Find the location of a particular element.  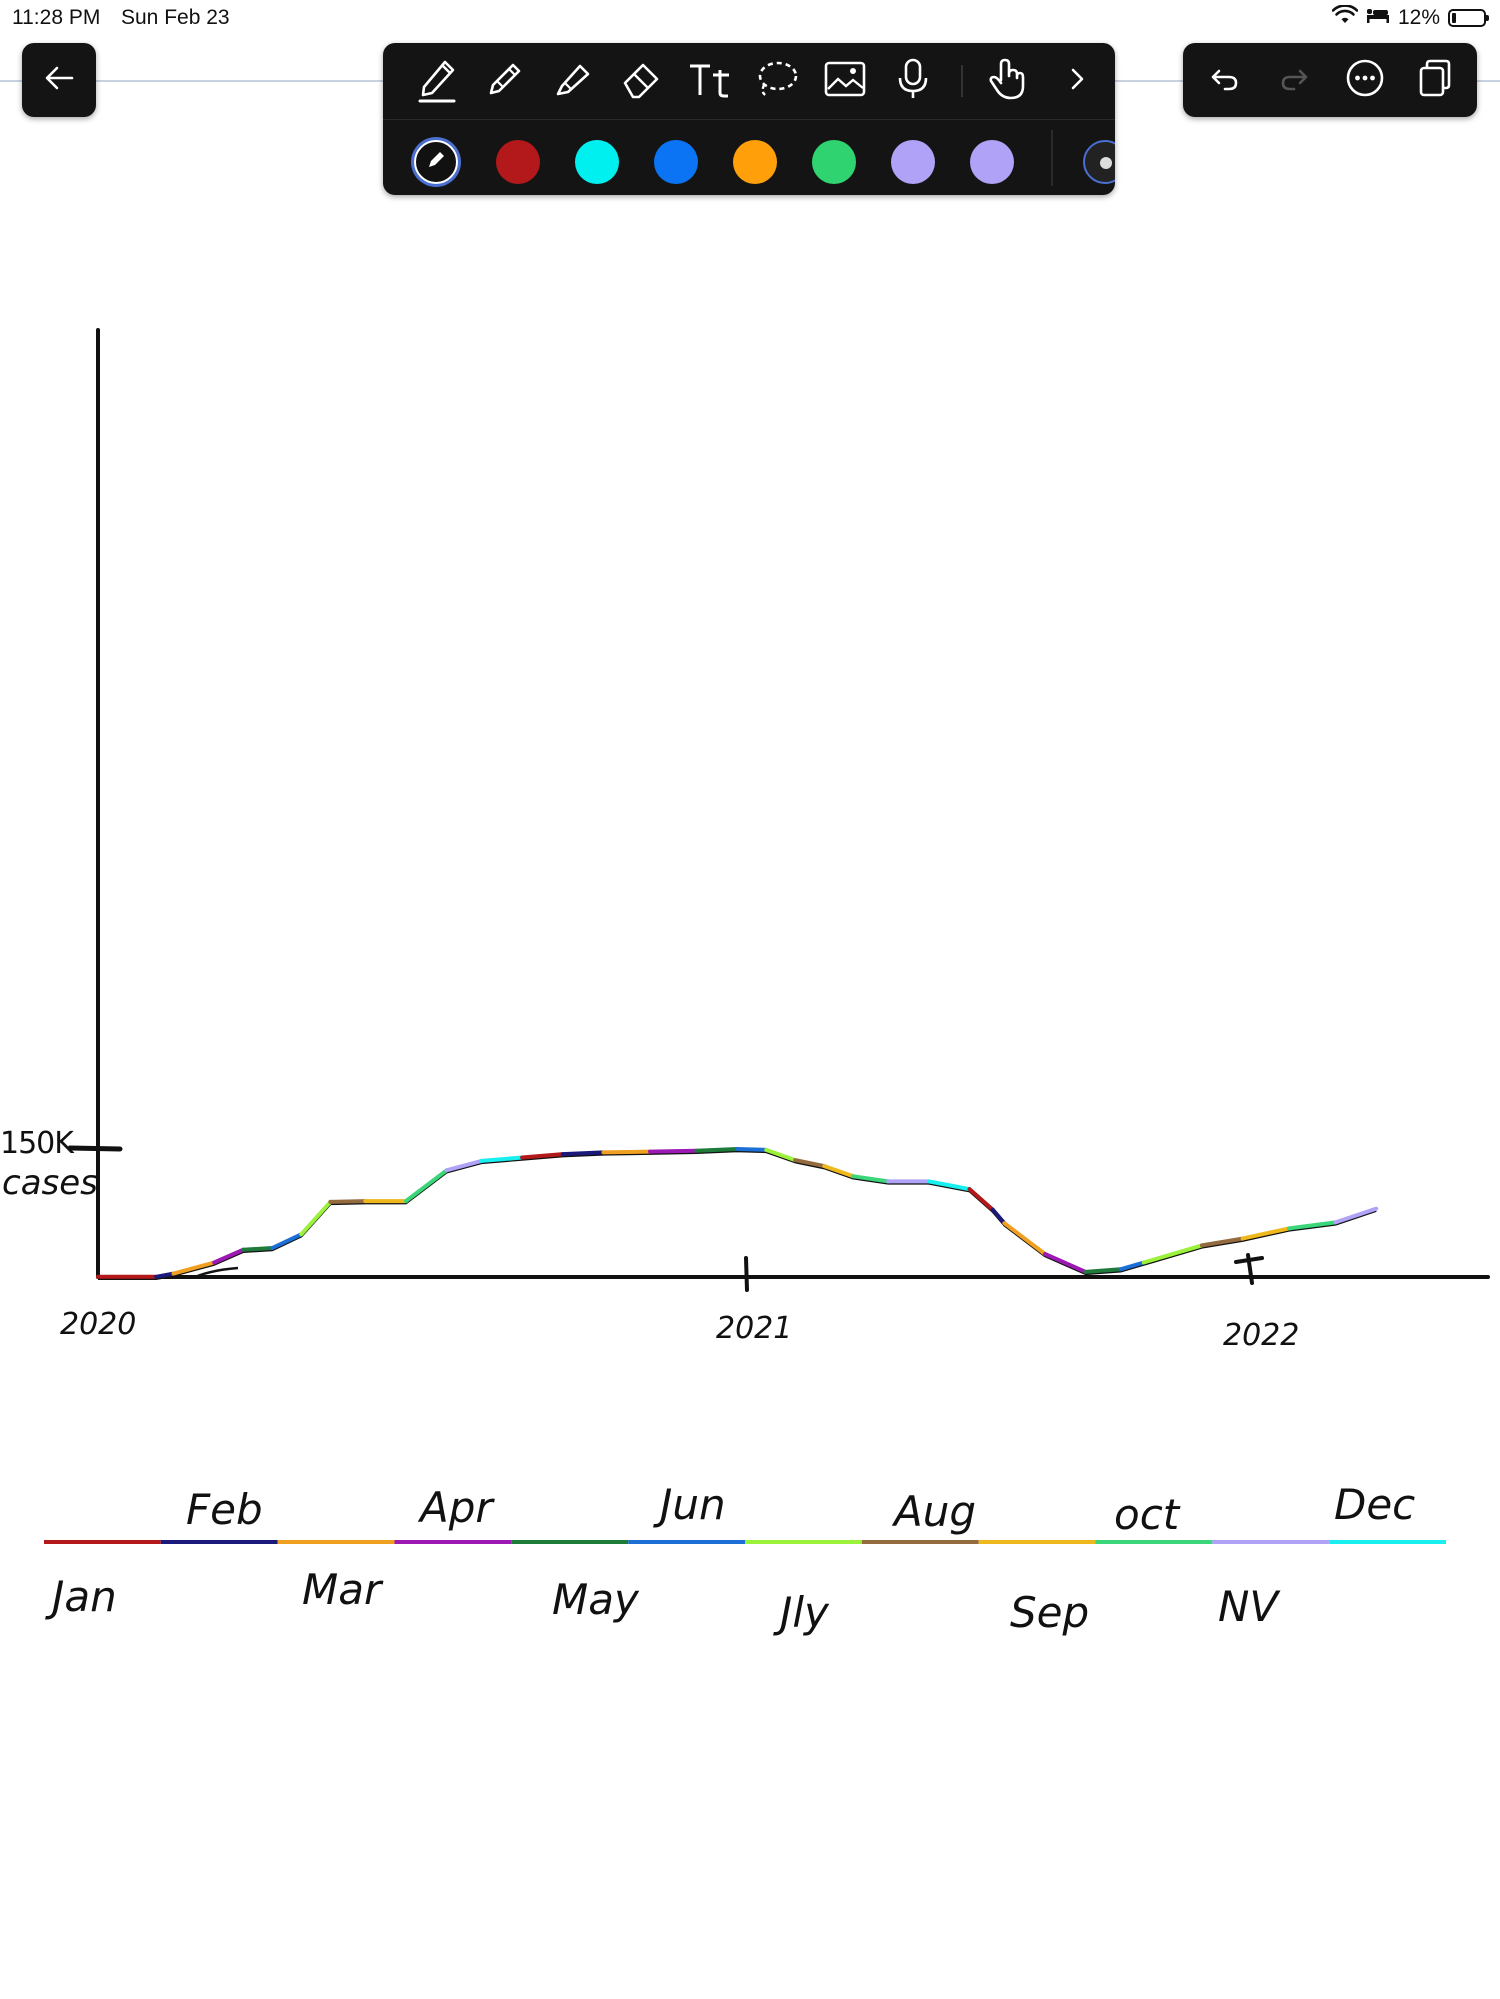

legend-label-oct: oct is located at coordinates (1147, 1514).